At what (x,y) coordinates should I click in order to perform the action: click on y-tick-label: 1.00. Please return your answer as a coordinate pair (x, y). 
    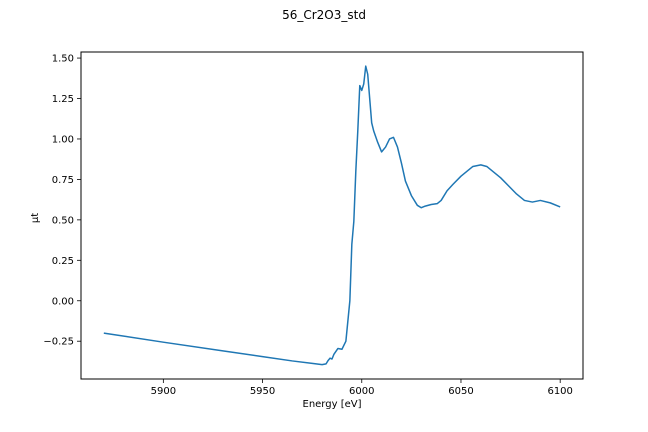
    Looking at the image, I should click on (63, 139).